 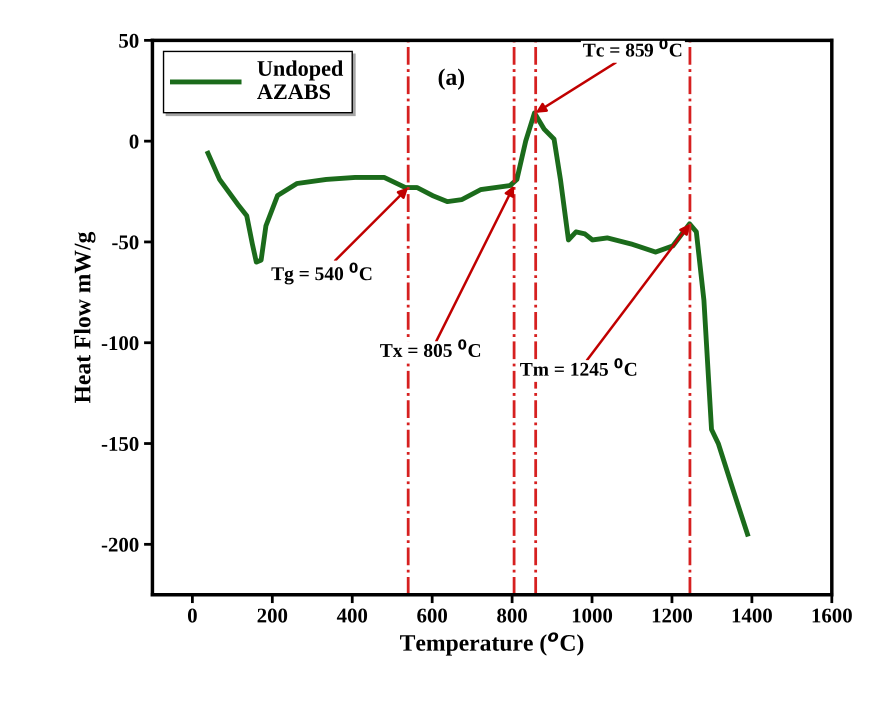 What do you see at coordinates (134, 141) in the screenshot?
I see `y-tick-label: 0` at bounding box center [134, 141].